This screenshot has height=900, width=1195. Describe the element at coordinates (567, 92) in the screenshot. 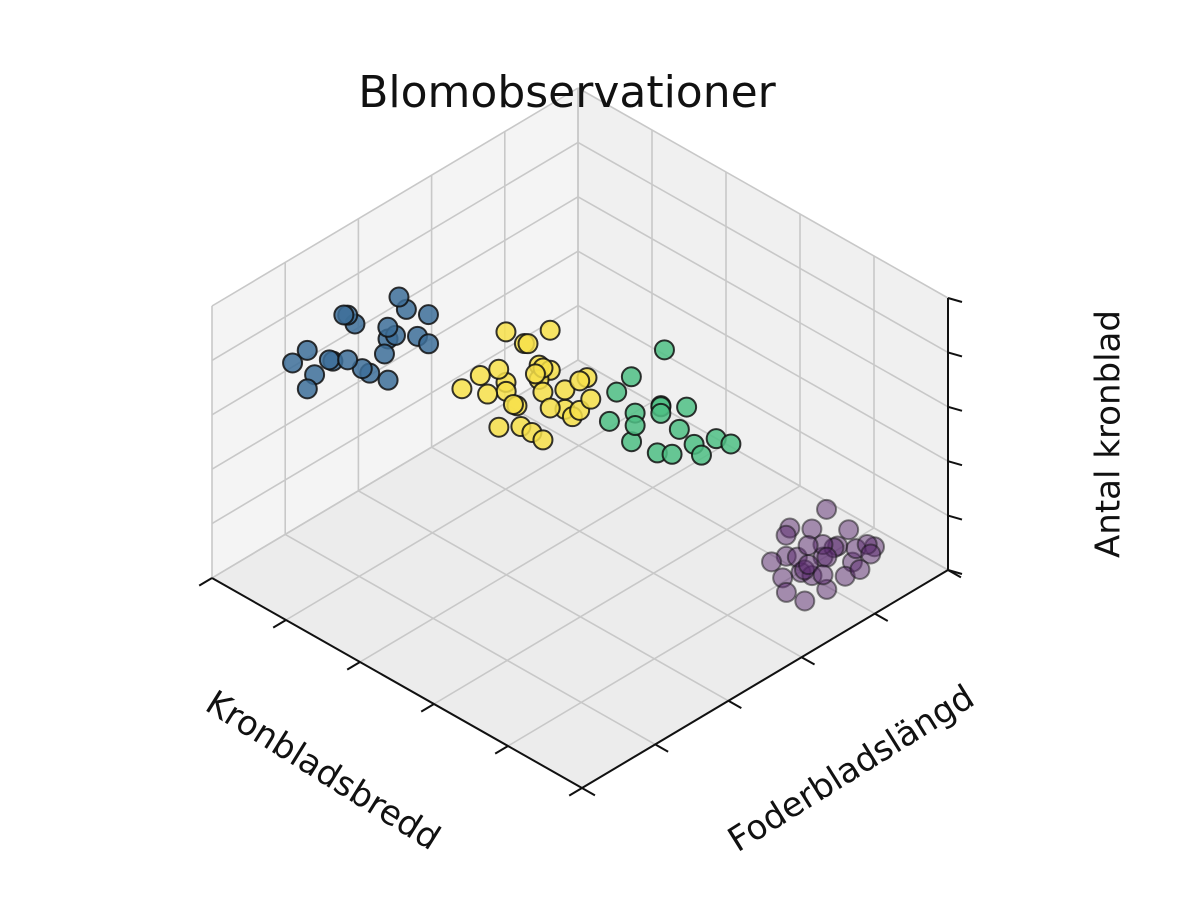

I see `chart-title: Blomobservationer` at that location.